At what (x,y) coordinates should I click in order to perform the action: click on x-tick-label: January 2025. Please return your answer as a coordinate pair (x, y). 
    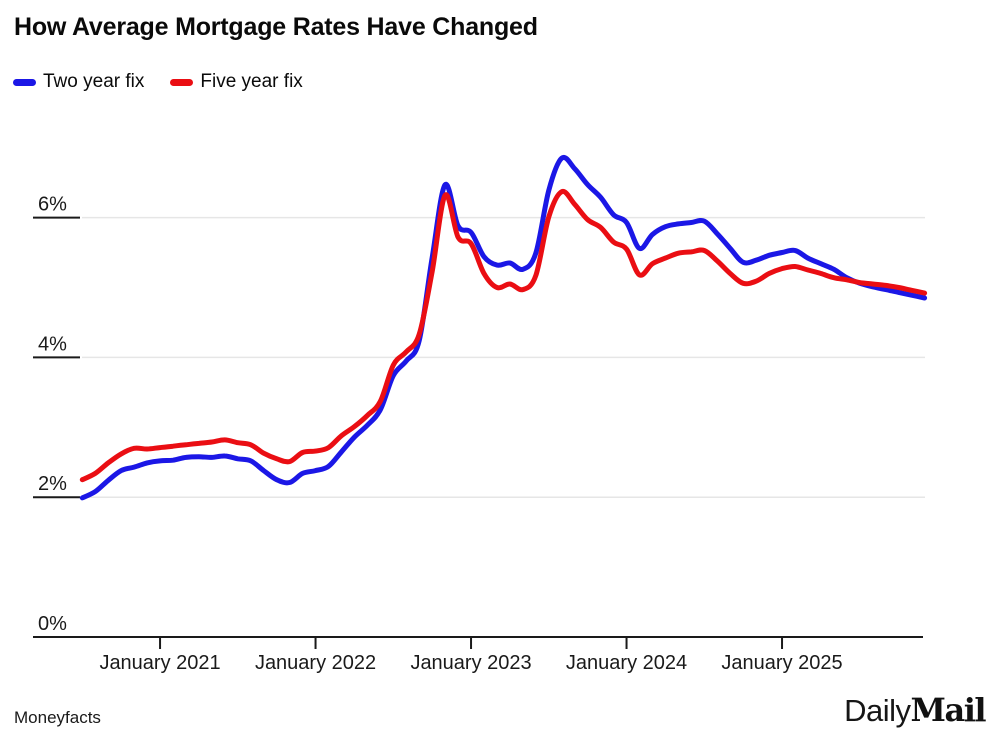
    Looking at the image, I should click on (781, 663).